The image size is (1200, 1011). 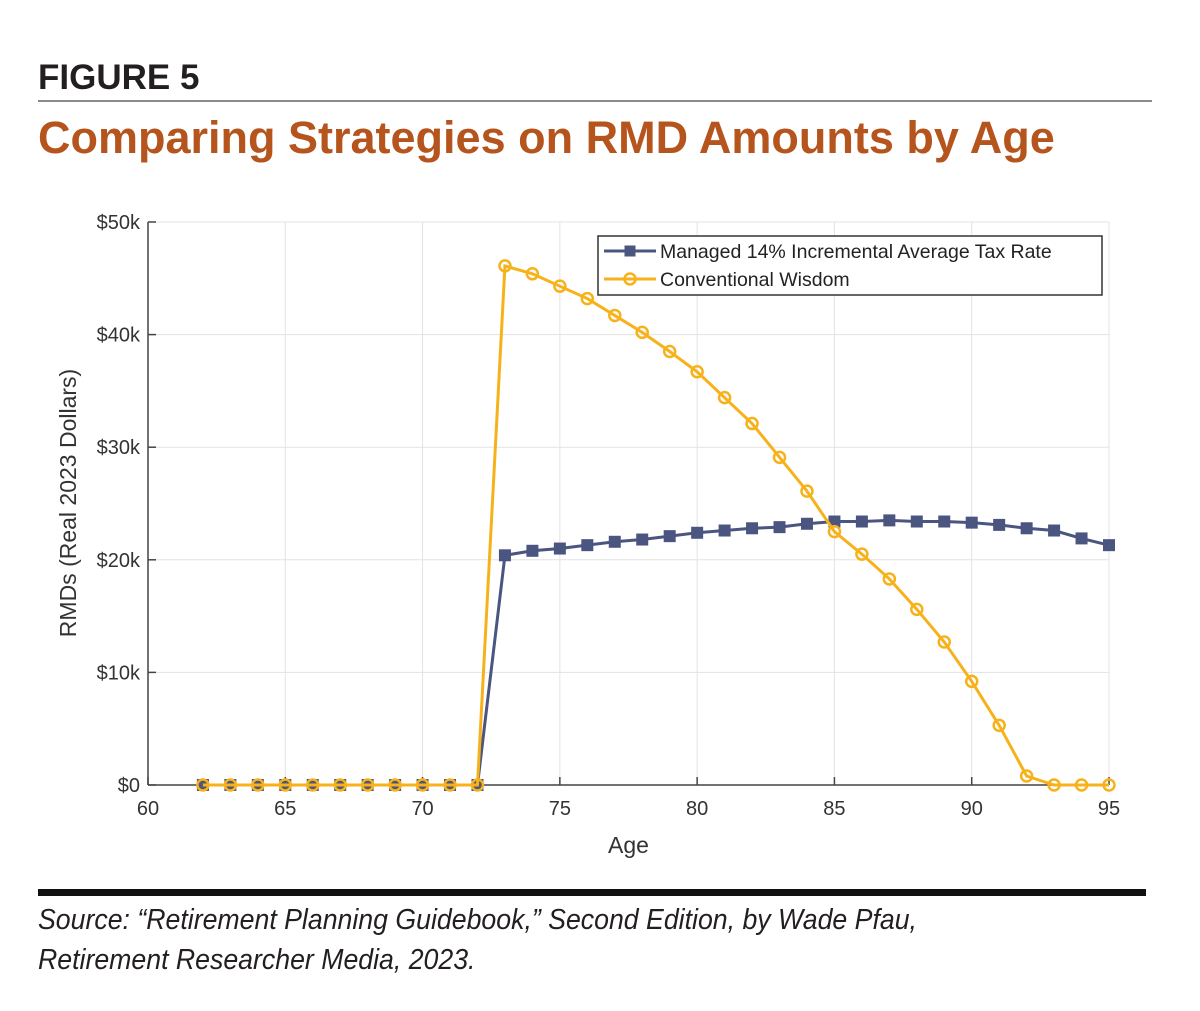 I want to click on source-line-2: Retirement Researcher Media, 2023., so click(x=257, y=960).